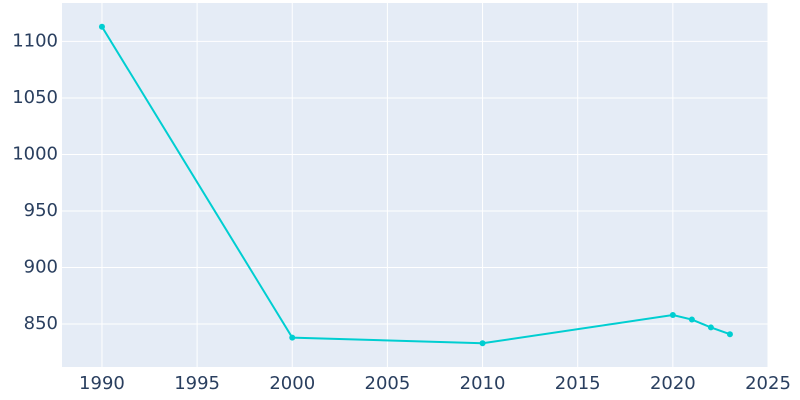 The height and width of the screenshot is (400, 800). What do you see at coordinates (483, 383) in the screenshot?
I see `x-tick-label: 2010` at bounding box center [483, 383].